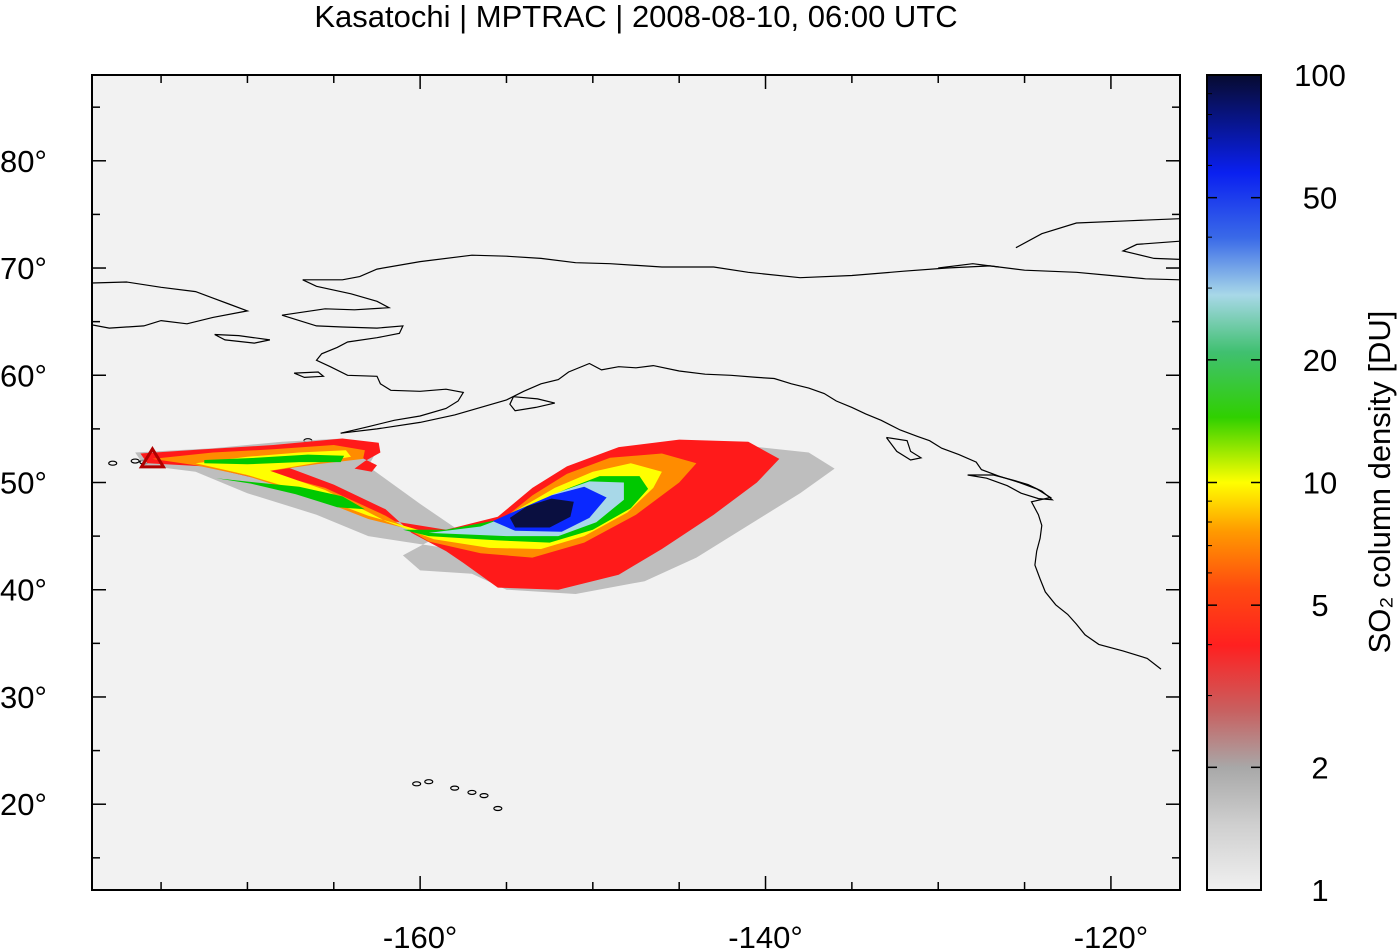  I want to click on colorbar-tick-label: 100, so click(1320, 75).